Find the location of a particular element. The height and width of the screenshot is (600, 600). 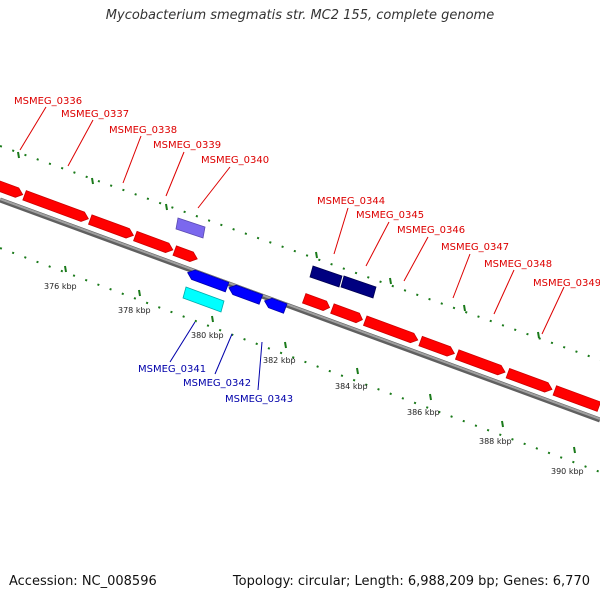

gene-label-MSMEG_0348: MSMEG_0348 is located at coordinates (518, 264).